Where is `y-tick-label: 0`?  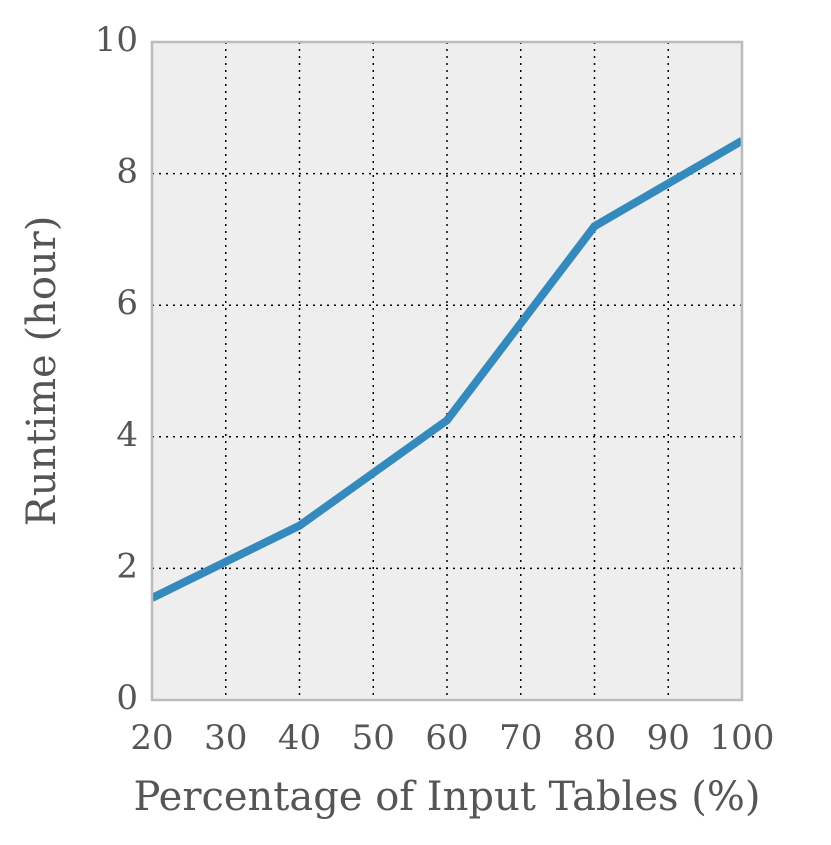
y-tick-label: 0 is located at coordinates (127, 698).